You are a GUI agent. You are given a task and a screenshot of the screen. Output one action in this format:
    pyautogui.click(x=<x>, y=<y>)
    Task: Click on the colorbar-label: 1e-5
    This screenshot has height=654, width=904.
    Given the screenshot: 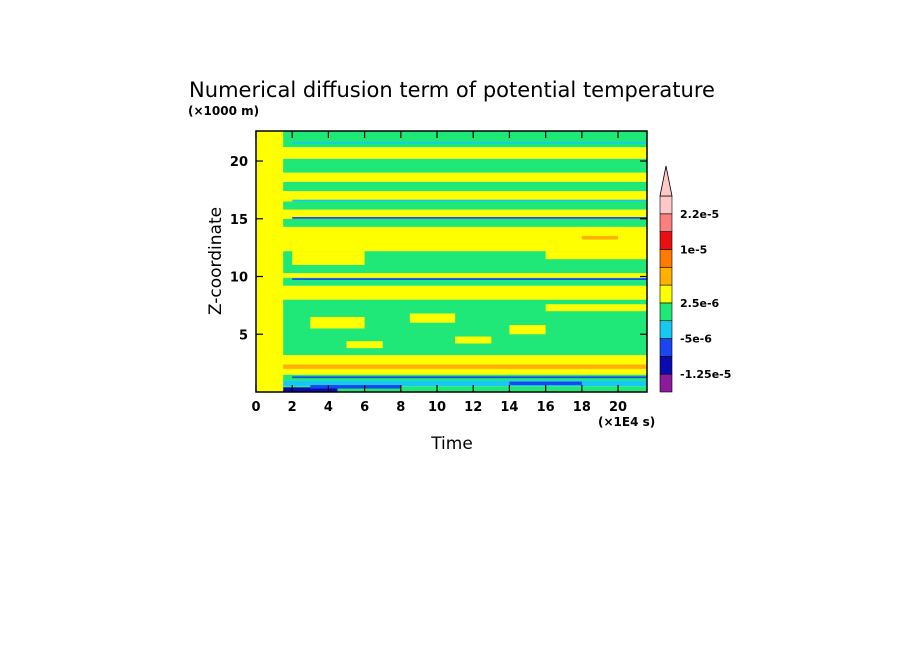 What is the action you would take?
    pyautogui.click(x=693, y=249)
    